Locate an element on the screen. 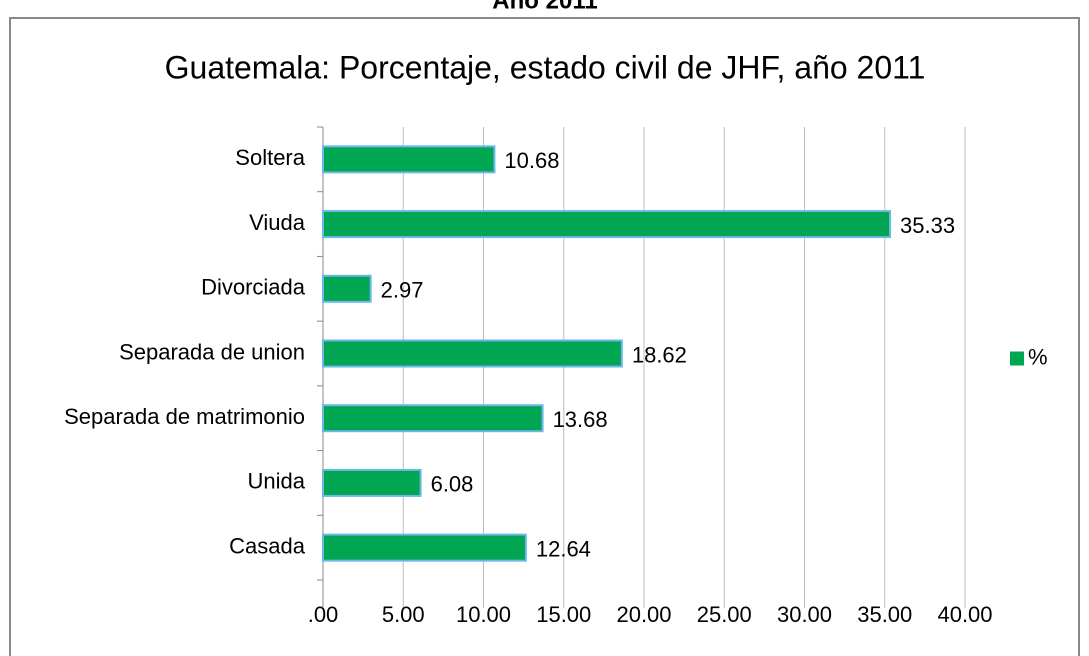  y-tick-label: Separada de union is located at coordinates (212, 351).